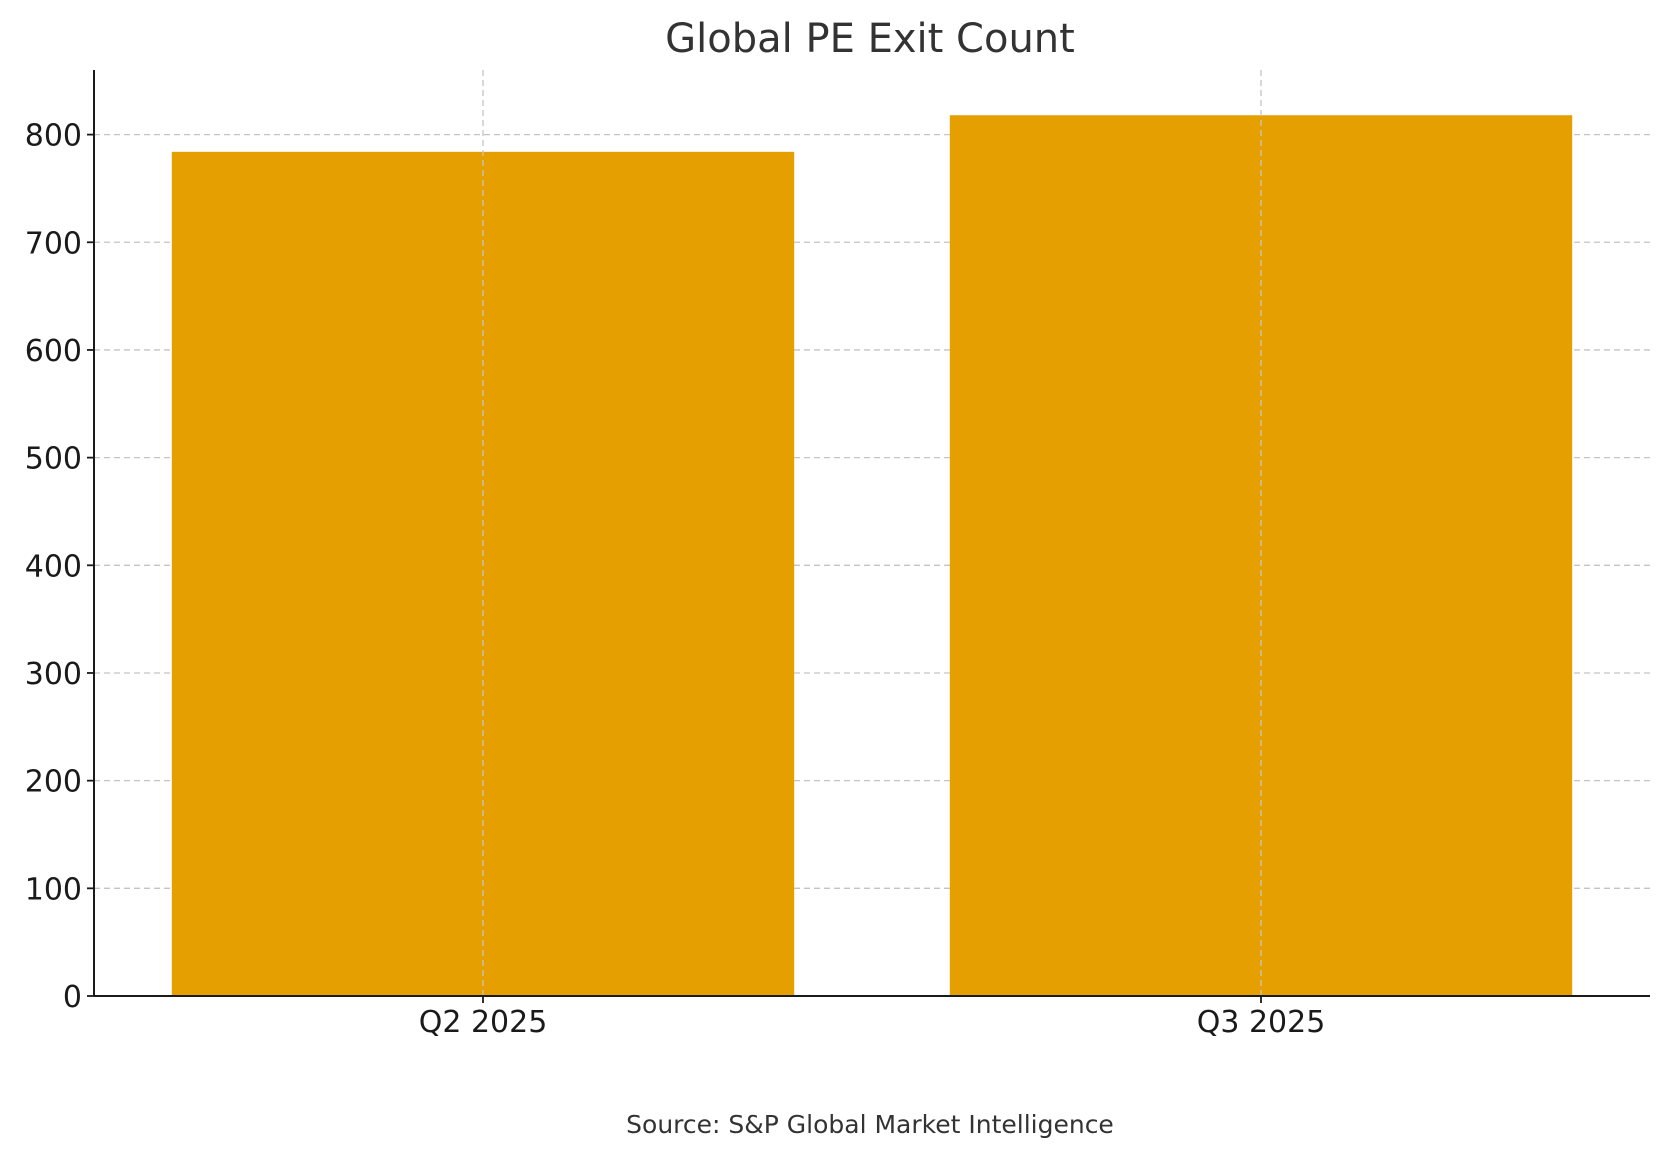  What do you see at coordinates (483, 1022) in the screenshot?
I see `x-tick-label: Q2 2025` at bounding box center [483, 1022].